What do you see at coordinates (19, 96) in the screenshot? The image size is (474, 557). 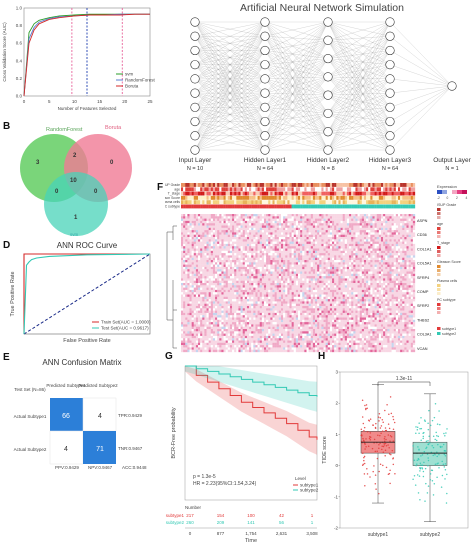 I see `y-tick-label: 0.0` at bounding box center [19, 96].